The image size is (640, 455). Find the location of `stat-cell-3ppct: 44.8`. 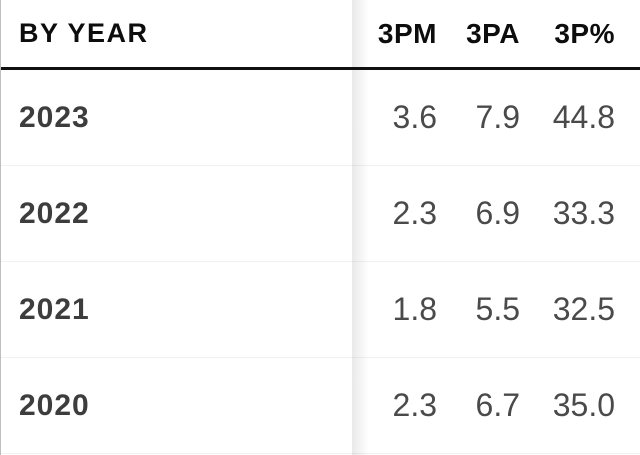

stat-cell-3ppct: 44.8 is located at coordinates (583, 117).